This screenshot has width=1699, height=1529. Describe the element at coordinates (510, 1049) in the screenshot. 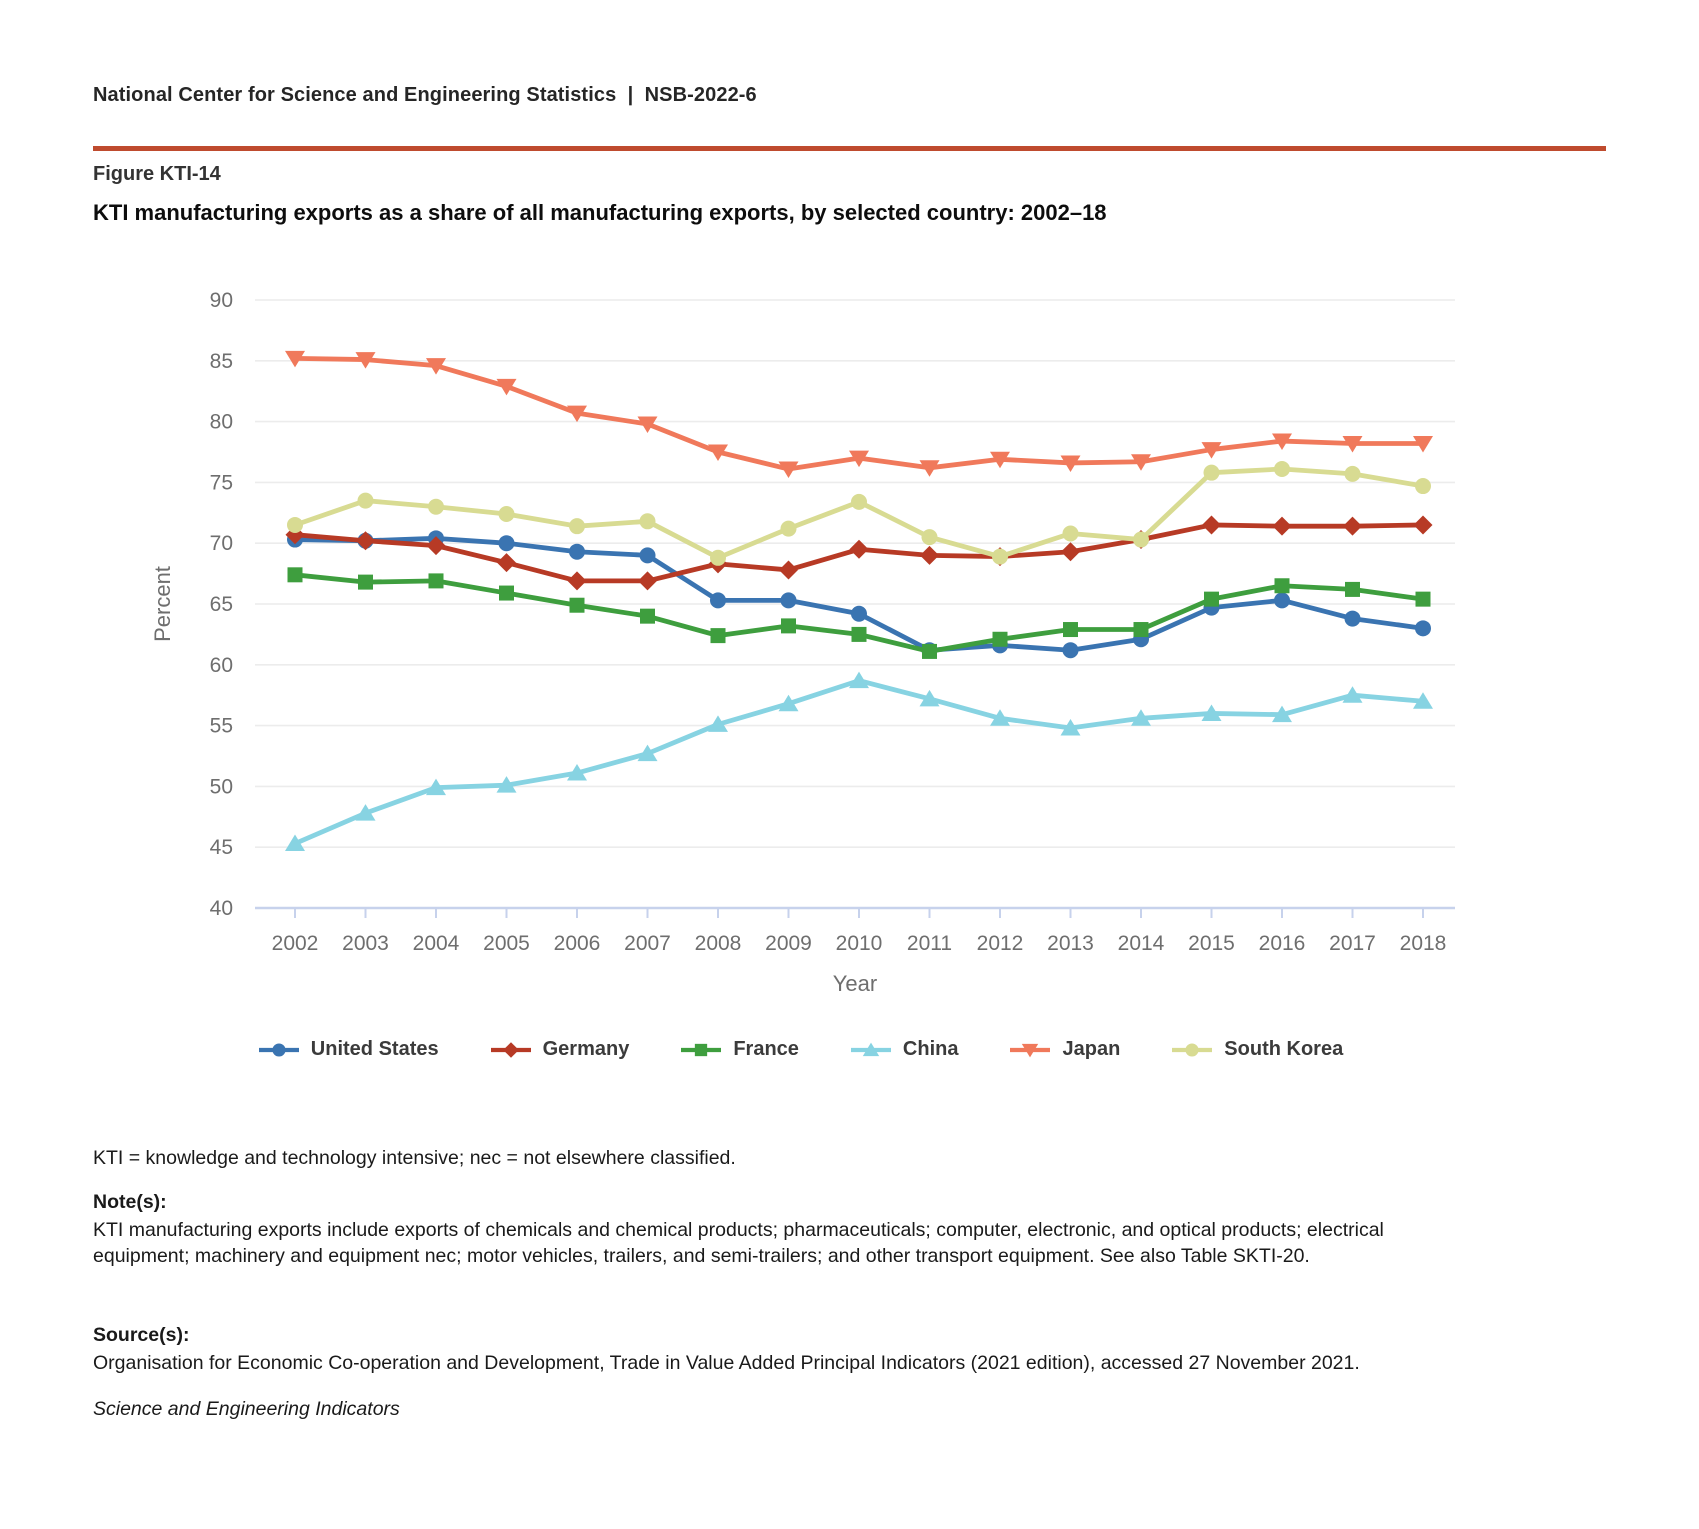

I see `germany-legend-marker-icon` at that location.